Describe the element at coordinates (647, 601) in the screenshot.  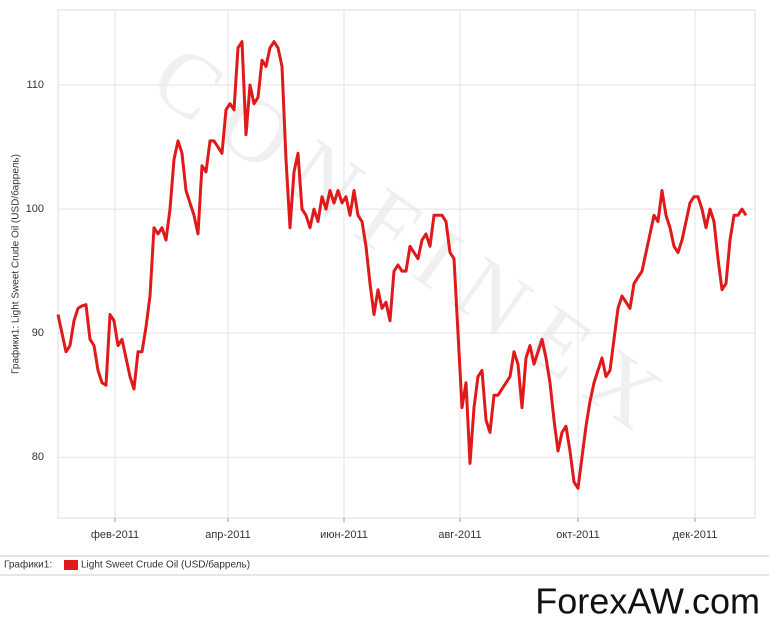
I see `brand: ForexAW.com` at that location.